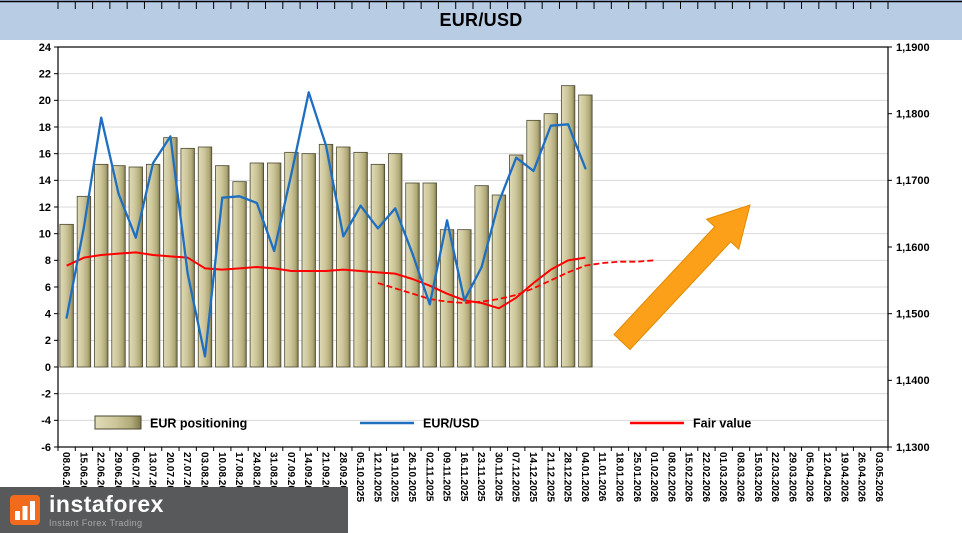 This screenshot has height=533, width=962. I want to click on instaforex-logo-text-wrap: instaforex Instant Forex Trading, so click(106, 509).